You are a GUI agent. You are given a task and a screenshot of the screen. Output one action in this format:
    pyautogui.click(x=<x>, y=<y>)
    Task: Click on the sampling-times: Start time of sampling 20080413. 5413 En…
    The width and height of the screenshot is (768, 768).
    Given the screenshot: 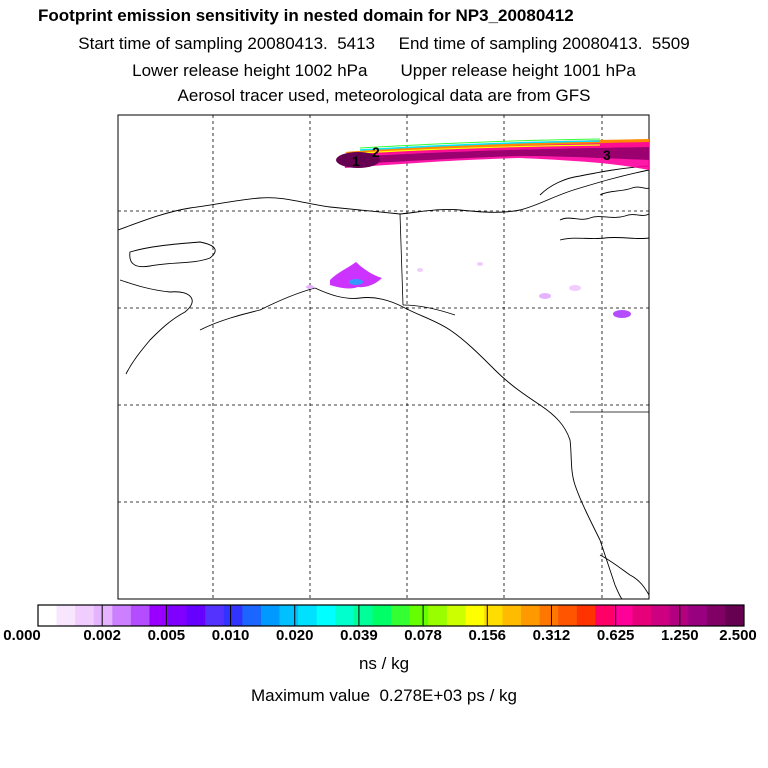 What is the action you would take?
    pyautogui.click(x=384, y=43)
    